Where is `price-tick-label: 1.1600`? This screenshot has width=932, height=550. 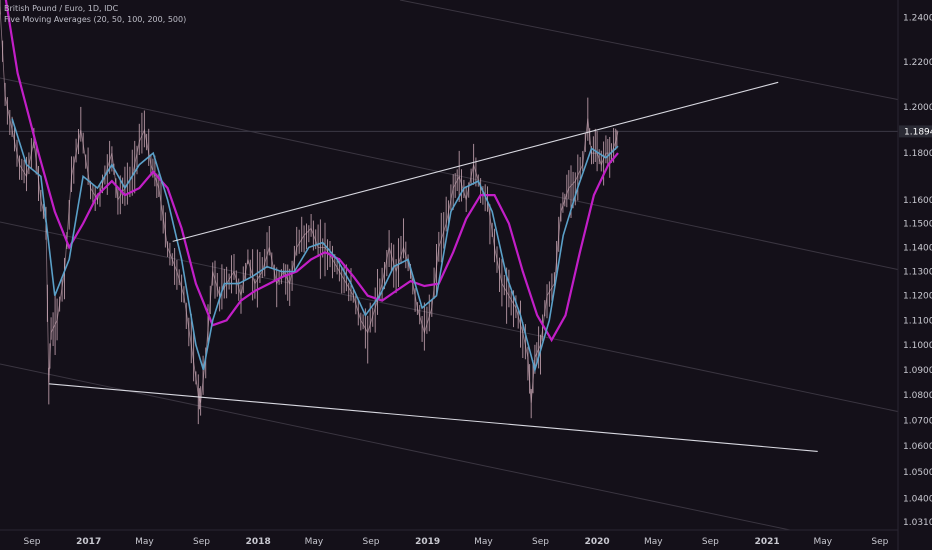 price-tick-label: 1.1600 is located at coordinates (917, 201).